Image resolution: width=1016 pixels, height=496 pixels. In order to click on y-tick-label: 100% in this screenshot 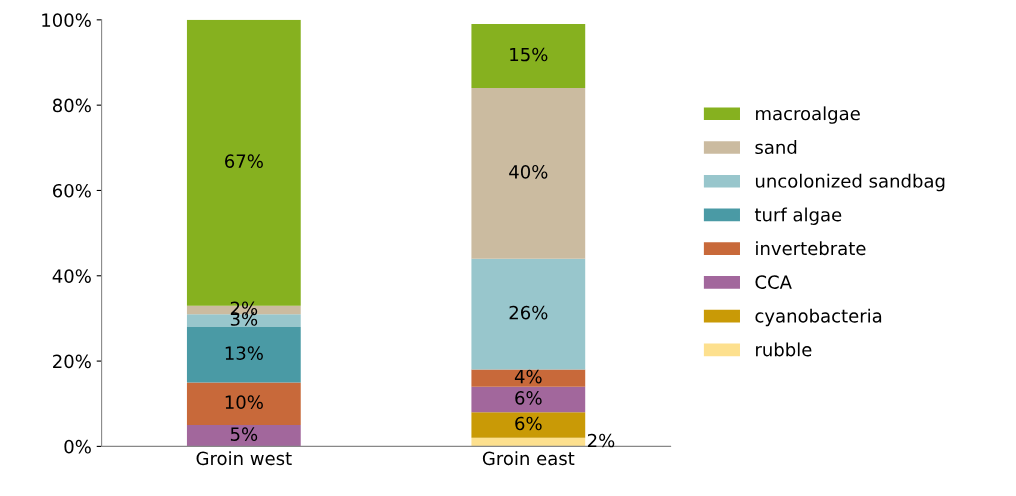, I will do `click(66, 20)`.